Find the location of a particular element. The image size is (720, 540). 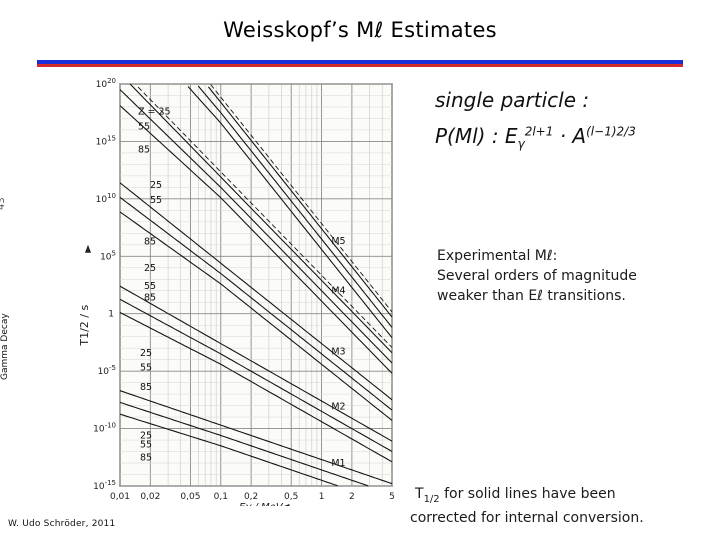

correction-sub: 1/2 is located at coordinates (431, 499).